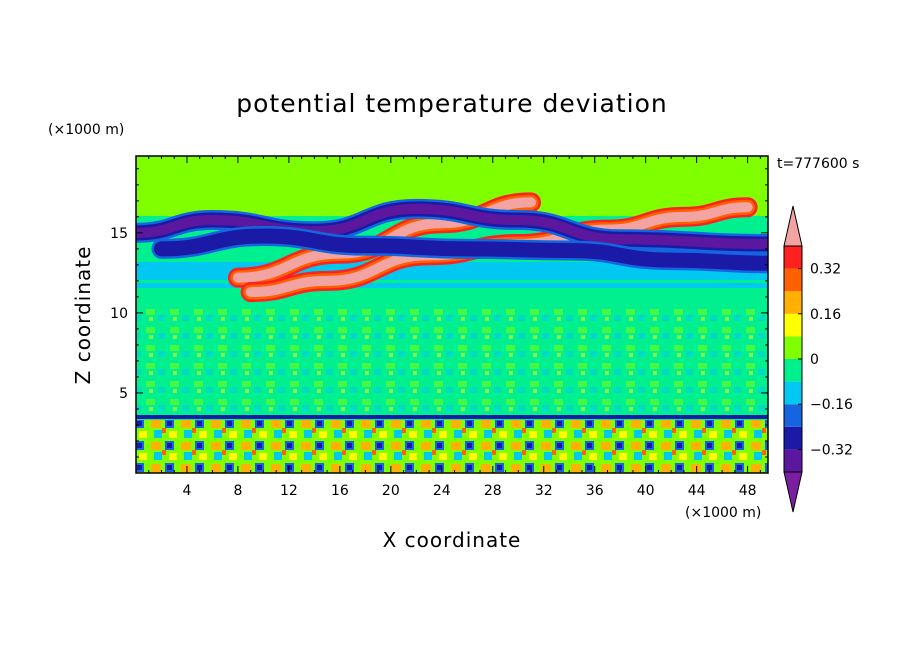 This screenshot has height=654, width=904. Describe the element at coordinates (452, 285) in the screenshot. I see `tropopause-band-light` at that location.